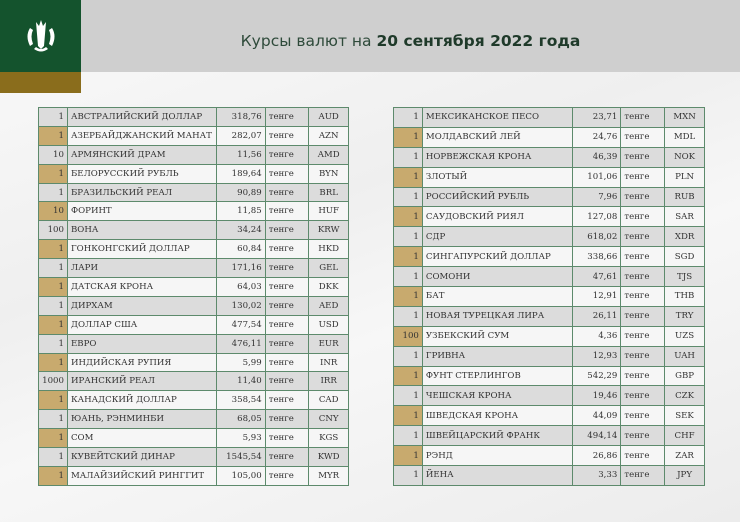 The image size is (740, 522). I want to click on table-row: 1 ДИРХАМ 130,02 тенге AED, so click(193, 305).